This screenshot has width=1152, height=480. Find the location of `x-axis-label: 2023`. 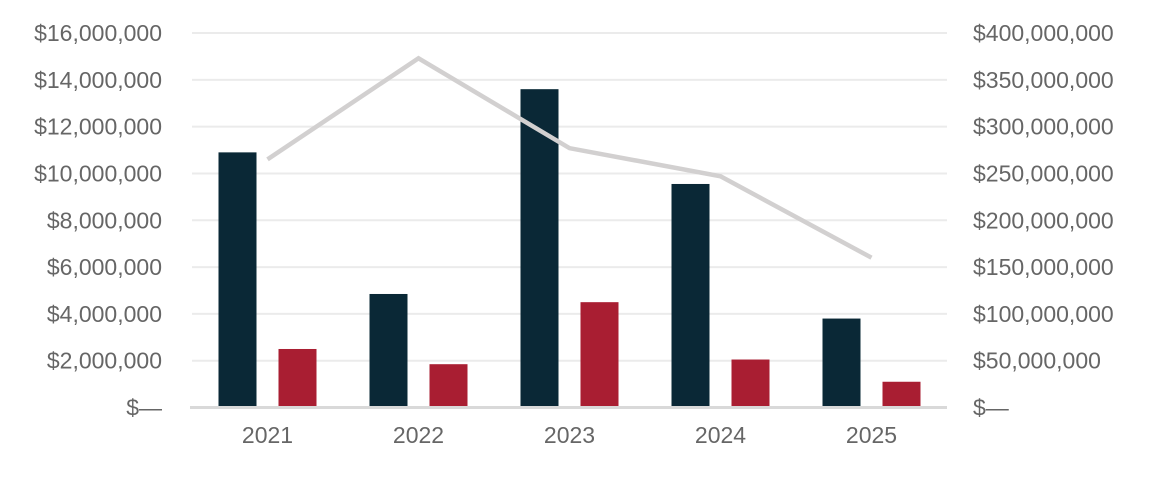

x-axis-label: 2023 is located at coordinates (569, 435).